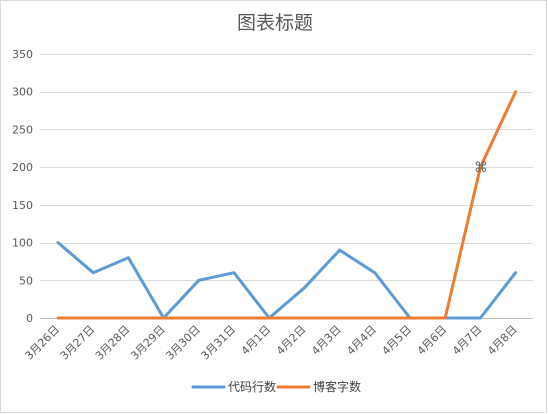  Describe the element at coordinates (256, 340) in the screenshot. I see `x-tick-label: 4月1日` at that location.